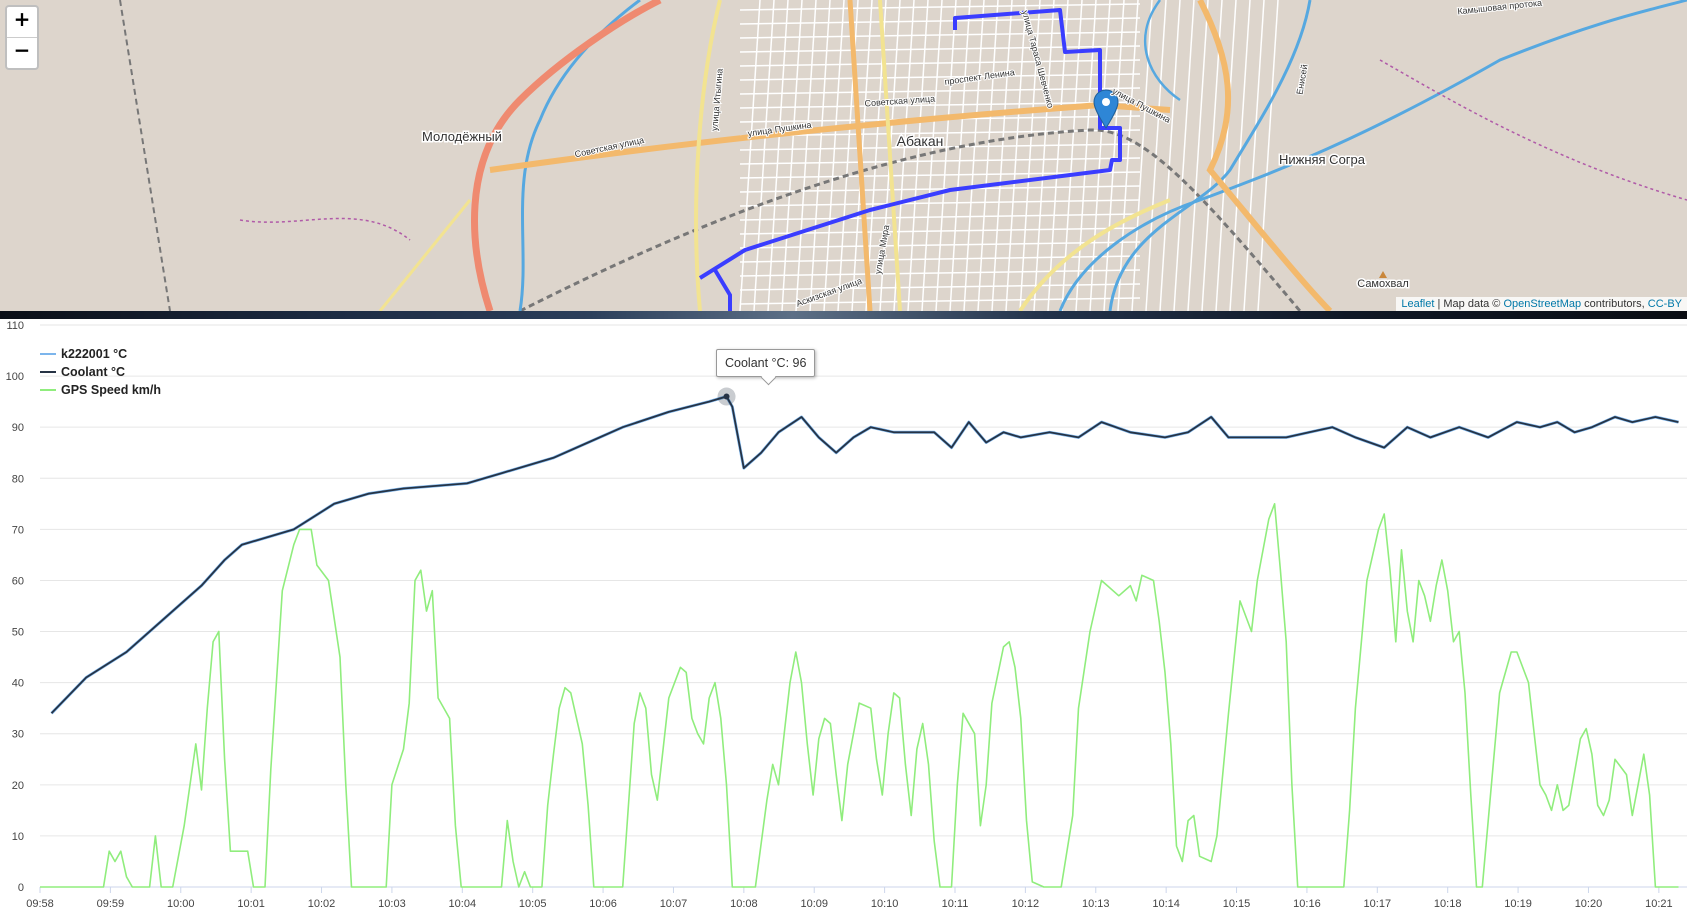 The height and width of the screenshot is (916, 1687). What do you see at coordinates (18, 581) in the screenshot?
I see `y-tick-label: 60` at bounding box center [18, 581].